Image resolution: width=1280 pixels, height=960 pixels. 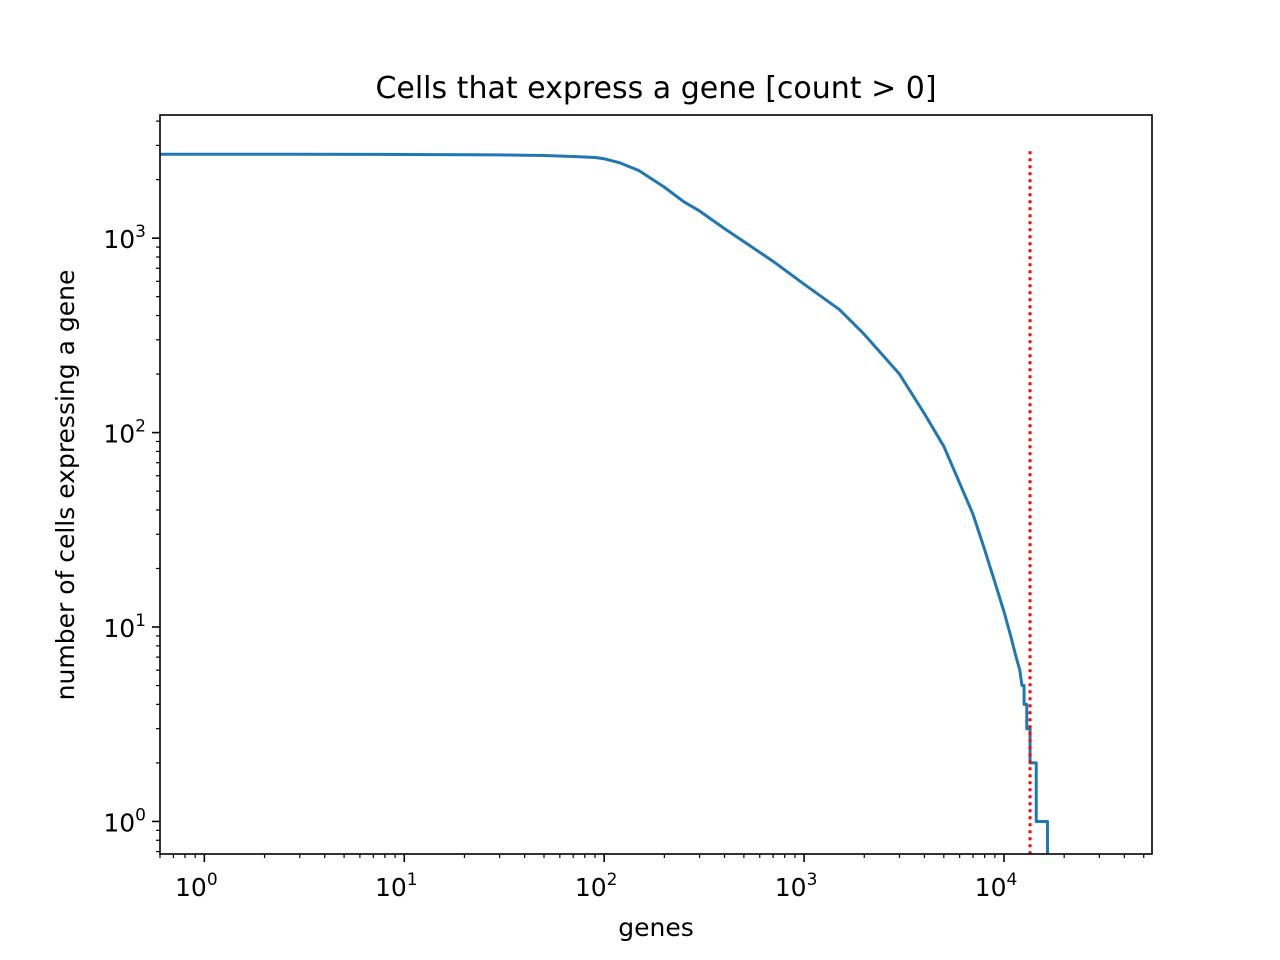 What do you see at coordinates (656, 927) in the screenshot?
I see `x-axis-label: genes` at bounding box center [656, 927].